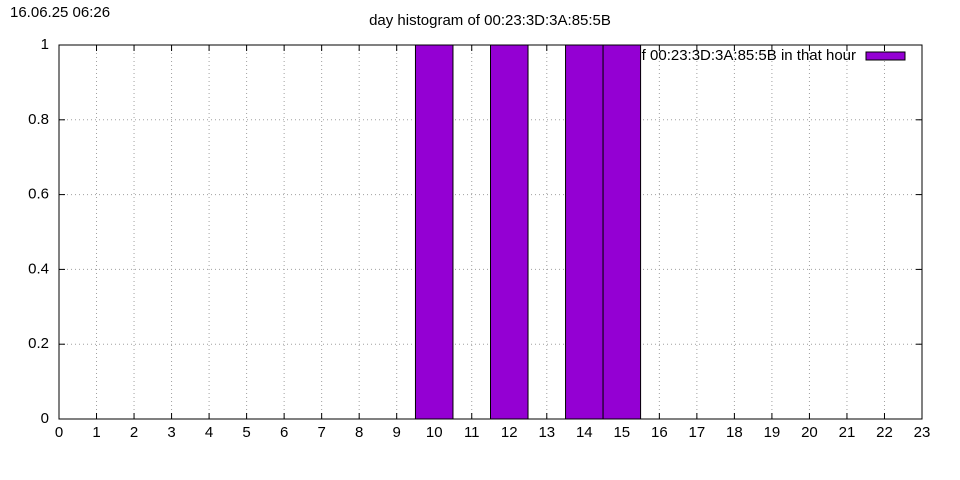  I want to click on x-tick-label: 0, so click(59, 432).